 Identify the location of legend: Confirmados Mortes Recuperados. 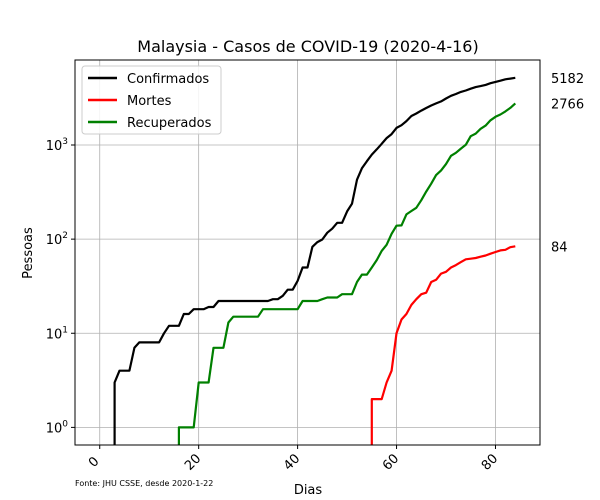
(151, 100).